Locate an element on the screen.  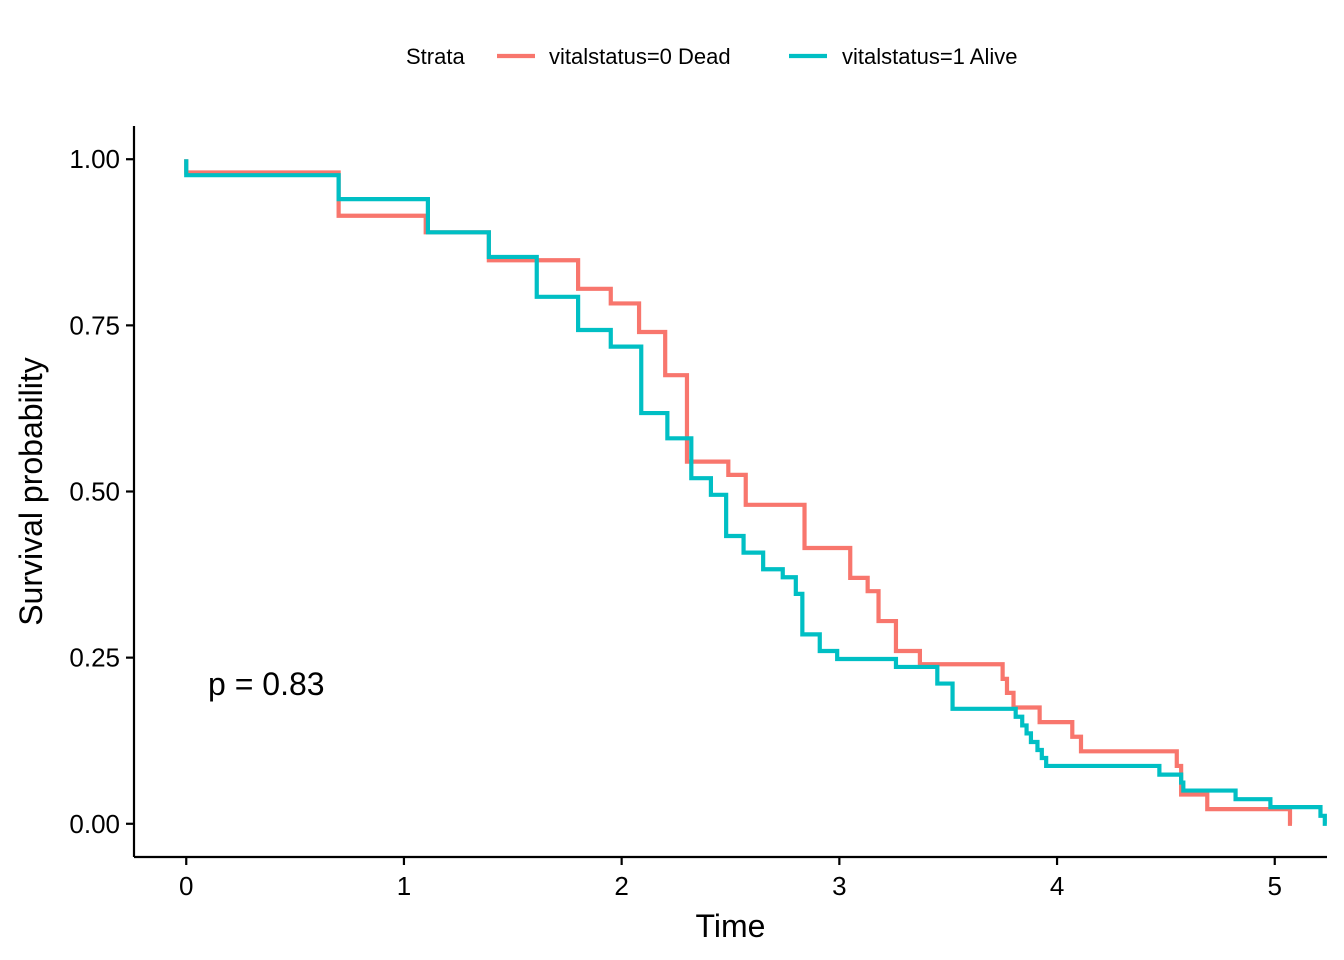
legend-label: vitalstatus=1 Alive is located at coordinates (929, 56).